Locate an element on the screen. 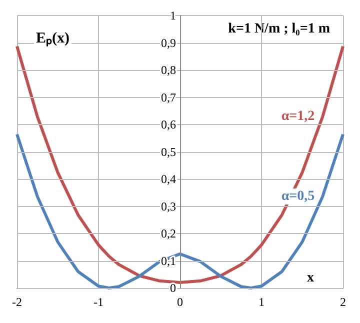 This screenshot has width=360, height=323. y-tick-label: 0,6 is located at coordinates (168, 125).